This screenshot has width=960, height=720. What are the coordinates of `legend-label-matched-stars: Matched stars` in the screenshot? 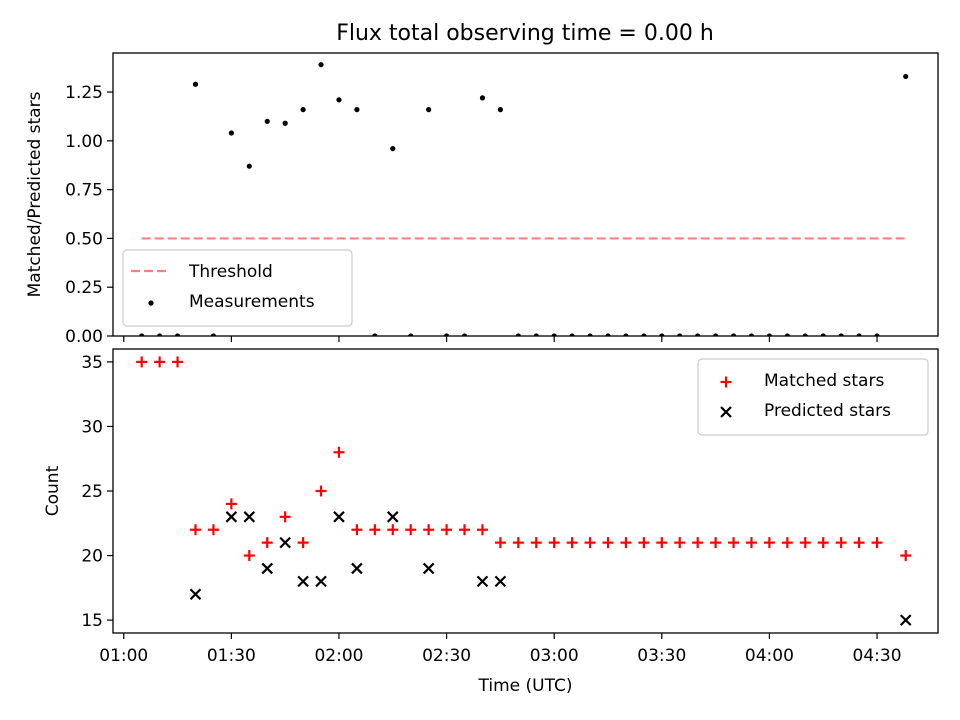 It's located at (824, 381).